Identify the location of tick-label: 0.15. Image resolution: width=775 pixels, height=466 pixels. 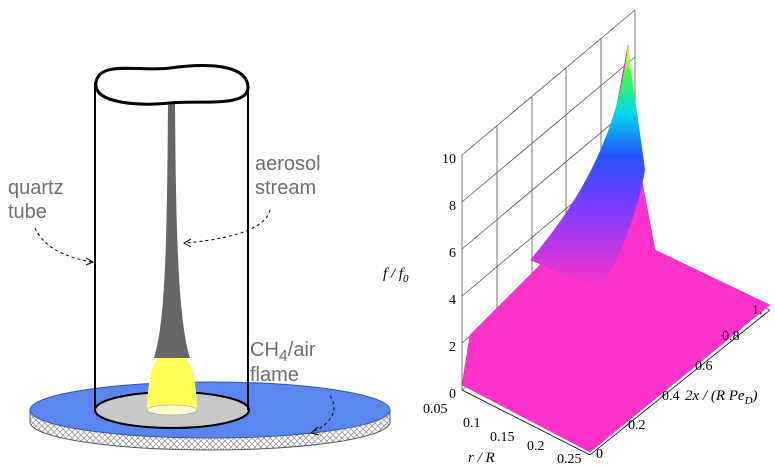
(502, 437).